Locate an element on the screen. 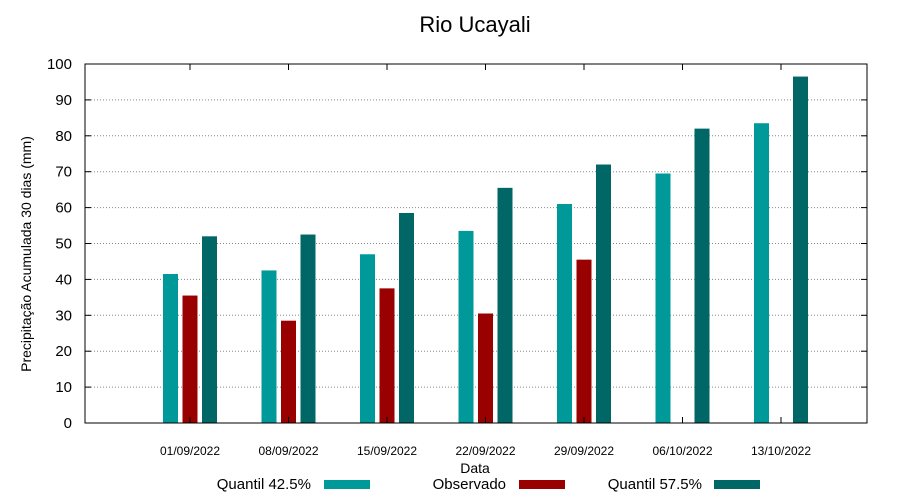 Image resolution: width=900 pixels, height=500 pixels. y-tick-label: 50 is located at coordinates (63, 244).